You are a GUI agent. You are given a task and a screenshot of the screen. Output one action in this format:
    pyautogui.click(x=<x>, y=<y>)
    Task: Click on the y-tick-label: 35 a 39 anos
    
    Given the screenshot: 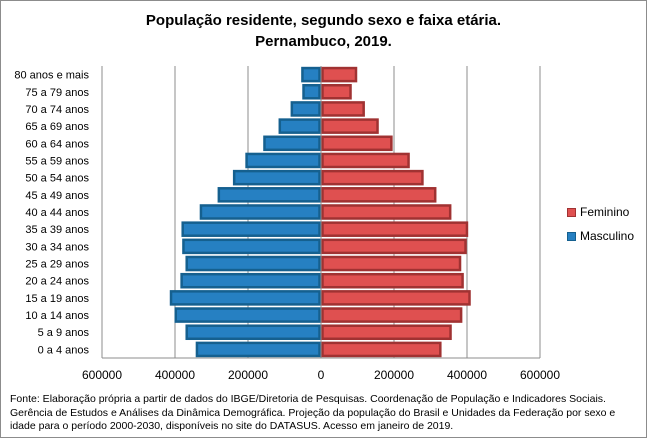 What is the action you would take?
    pyautogui.click(x=57, y=230)
    